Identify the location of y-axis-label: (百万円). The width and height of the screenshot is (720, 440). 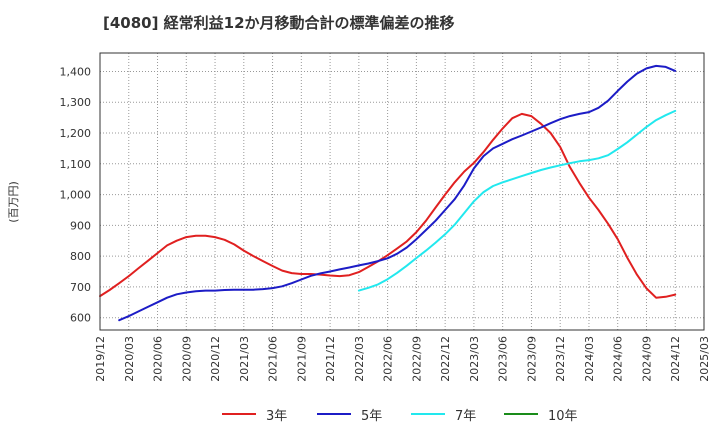
(13, 202).